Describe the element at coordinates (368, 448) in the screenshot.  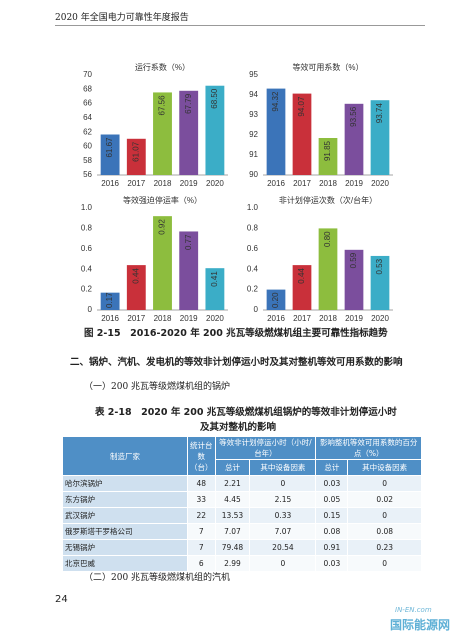
I see `header-cell: 影响整机等效可用系数的百分点（%）` at that location.